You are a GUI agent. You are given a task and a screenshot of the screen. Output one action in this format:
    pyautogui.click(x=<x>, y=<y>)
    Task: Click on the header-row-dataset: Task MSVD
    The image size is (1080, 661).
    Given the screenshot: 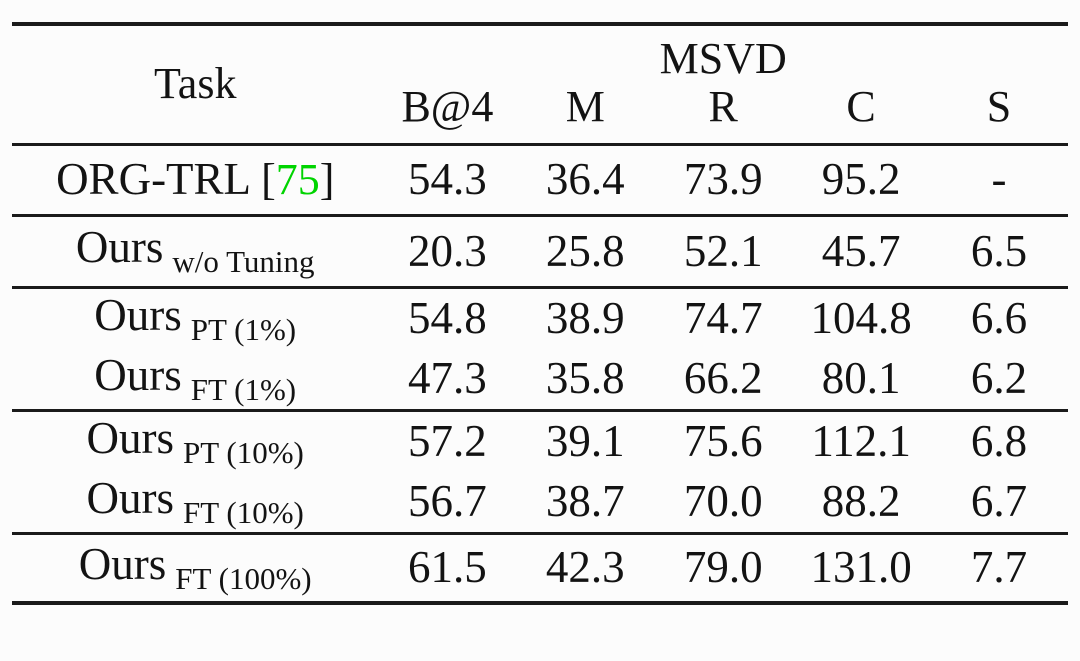 What is the action you would take?
    pyautogui.click(x=540, y=65)
    